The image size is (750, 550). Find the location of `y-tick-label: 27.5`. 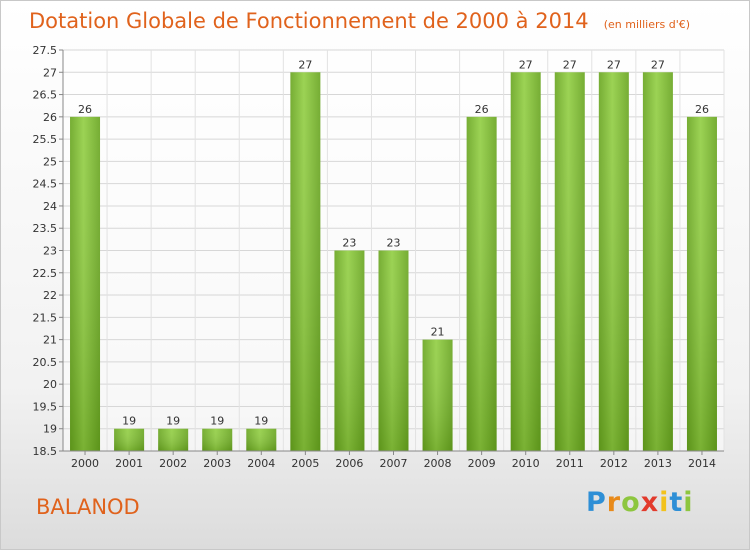

y-tick-label: 27.5 is located at coordinates (45, 50).